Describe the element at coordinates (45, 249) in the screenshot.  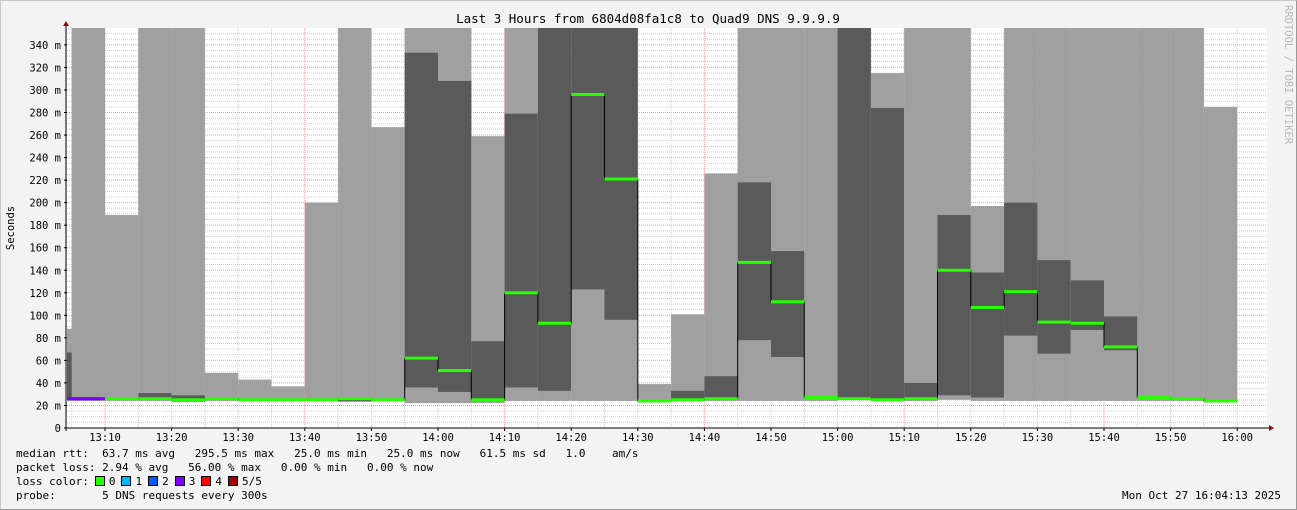
I see `y-tick-label: 160 m` at that location.